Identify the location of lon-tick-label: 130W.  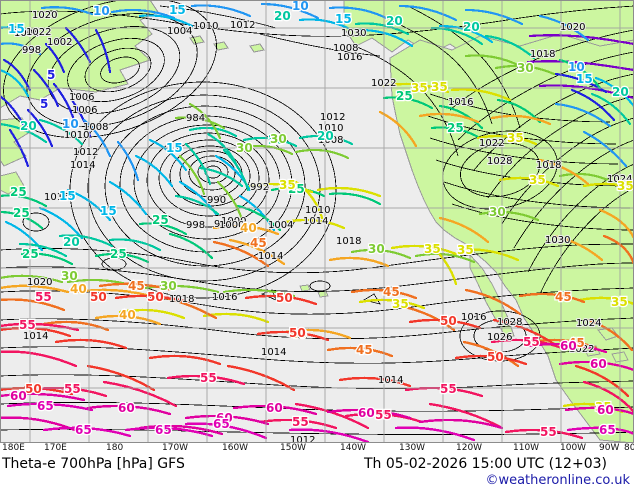
(412, 448).